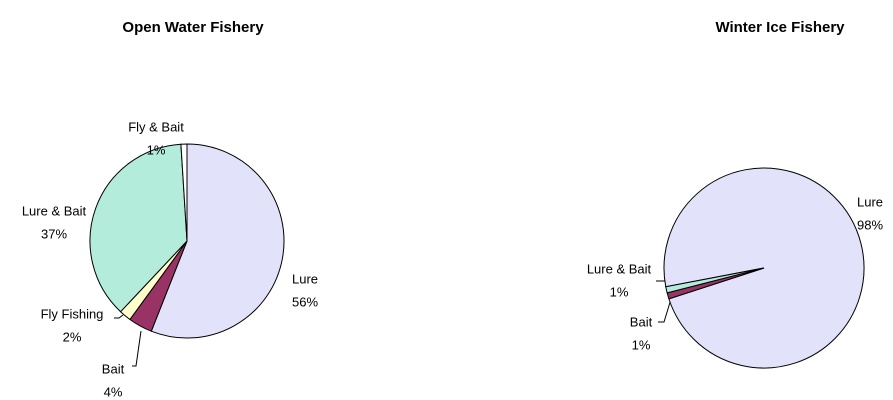 This screenshot has width=893, height=400. Describe the element at coordinates (305, 301) in the screenshot. I see `slice-value-label: 56%` at that location.